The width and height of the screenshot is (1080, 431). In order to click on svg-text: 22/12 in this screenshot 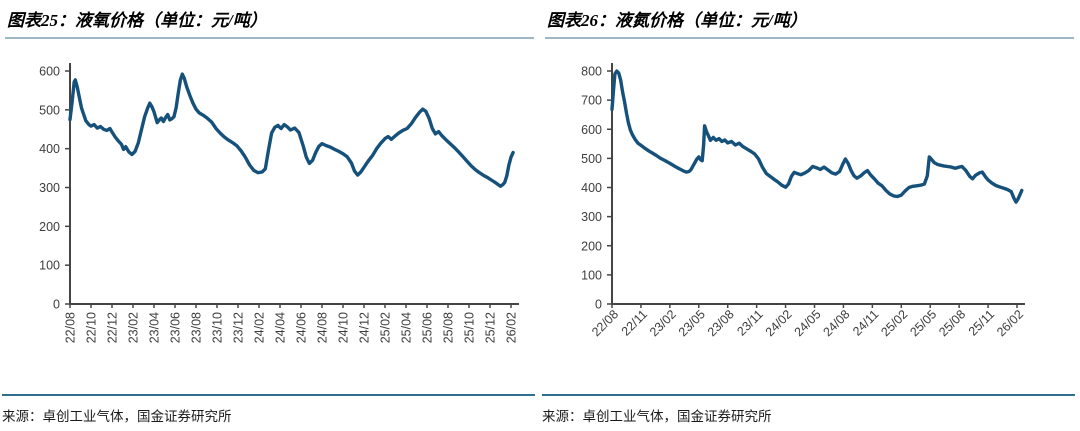, I will do `click(113, 327)`.